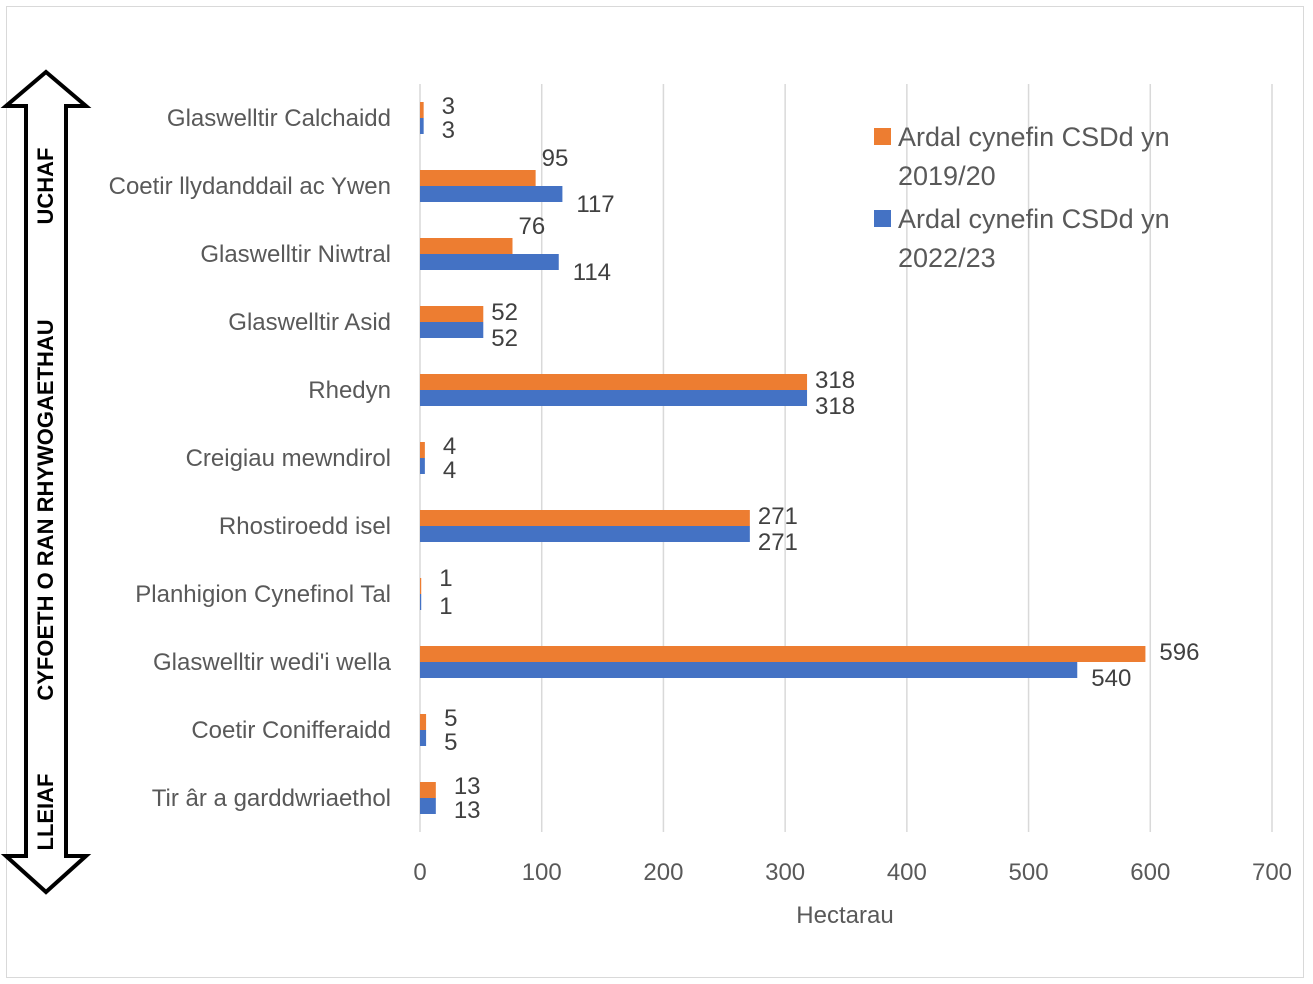  What do you see at coordinates (467, 810) in the screenshot?
I see `data-label-2022-23: 13` at bounding box center [467, 810].